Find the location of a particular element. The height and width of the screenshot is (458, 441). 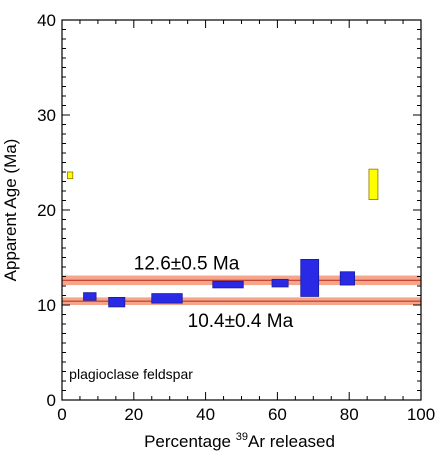

x-tick-label: 80 is located at coordinates (349, 414).